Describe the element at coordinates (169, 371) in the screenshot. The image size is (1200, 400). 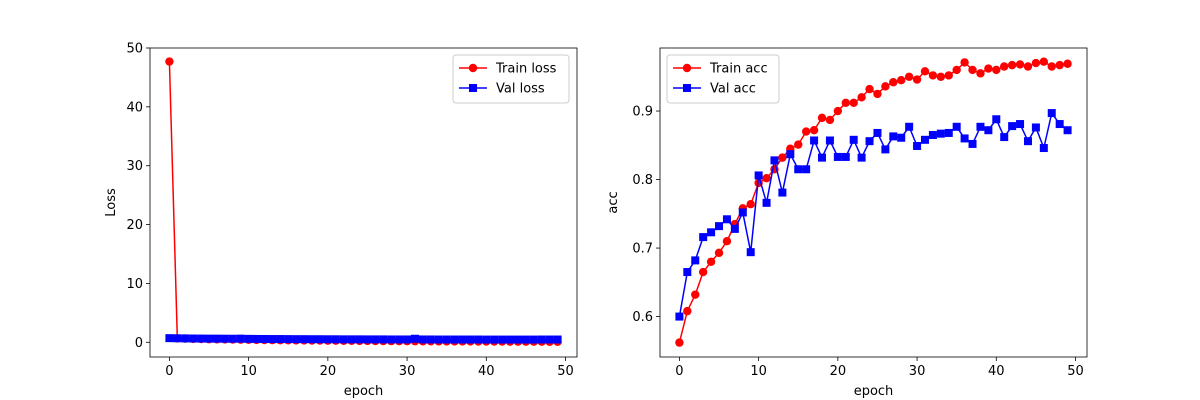
I see `chart-1-x-tick-label: 0` at that location.